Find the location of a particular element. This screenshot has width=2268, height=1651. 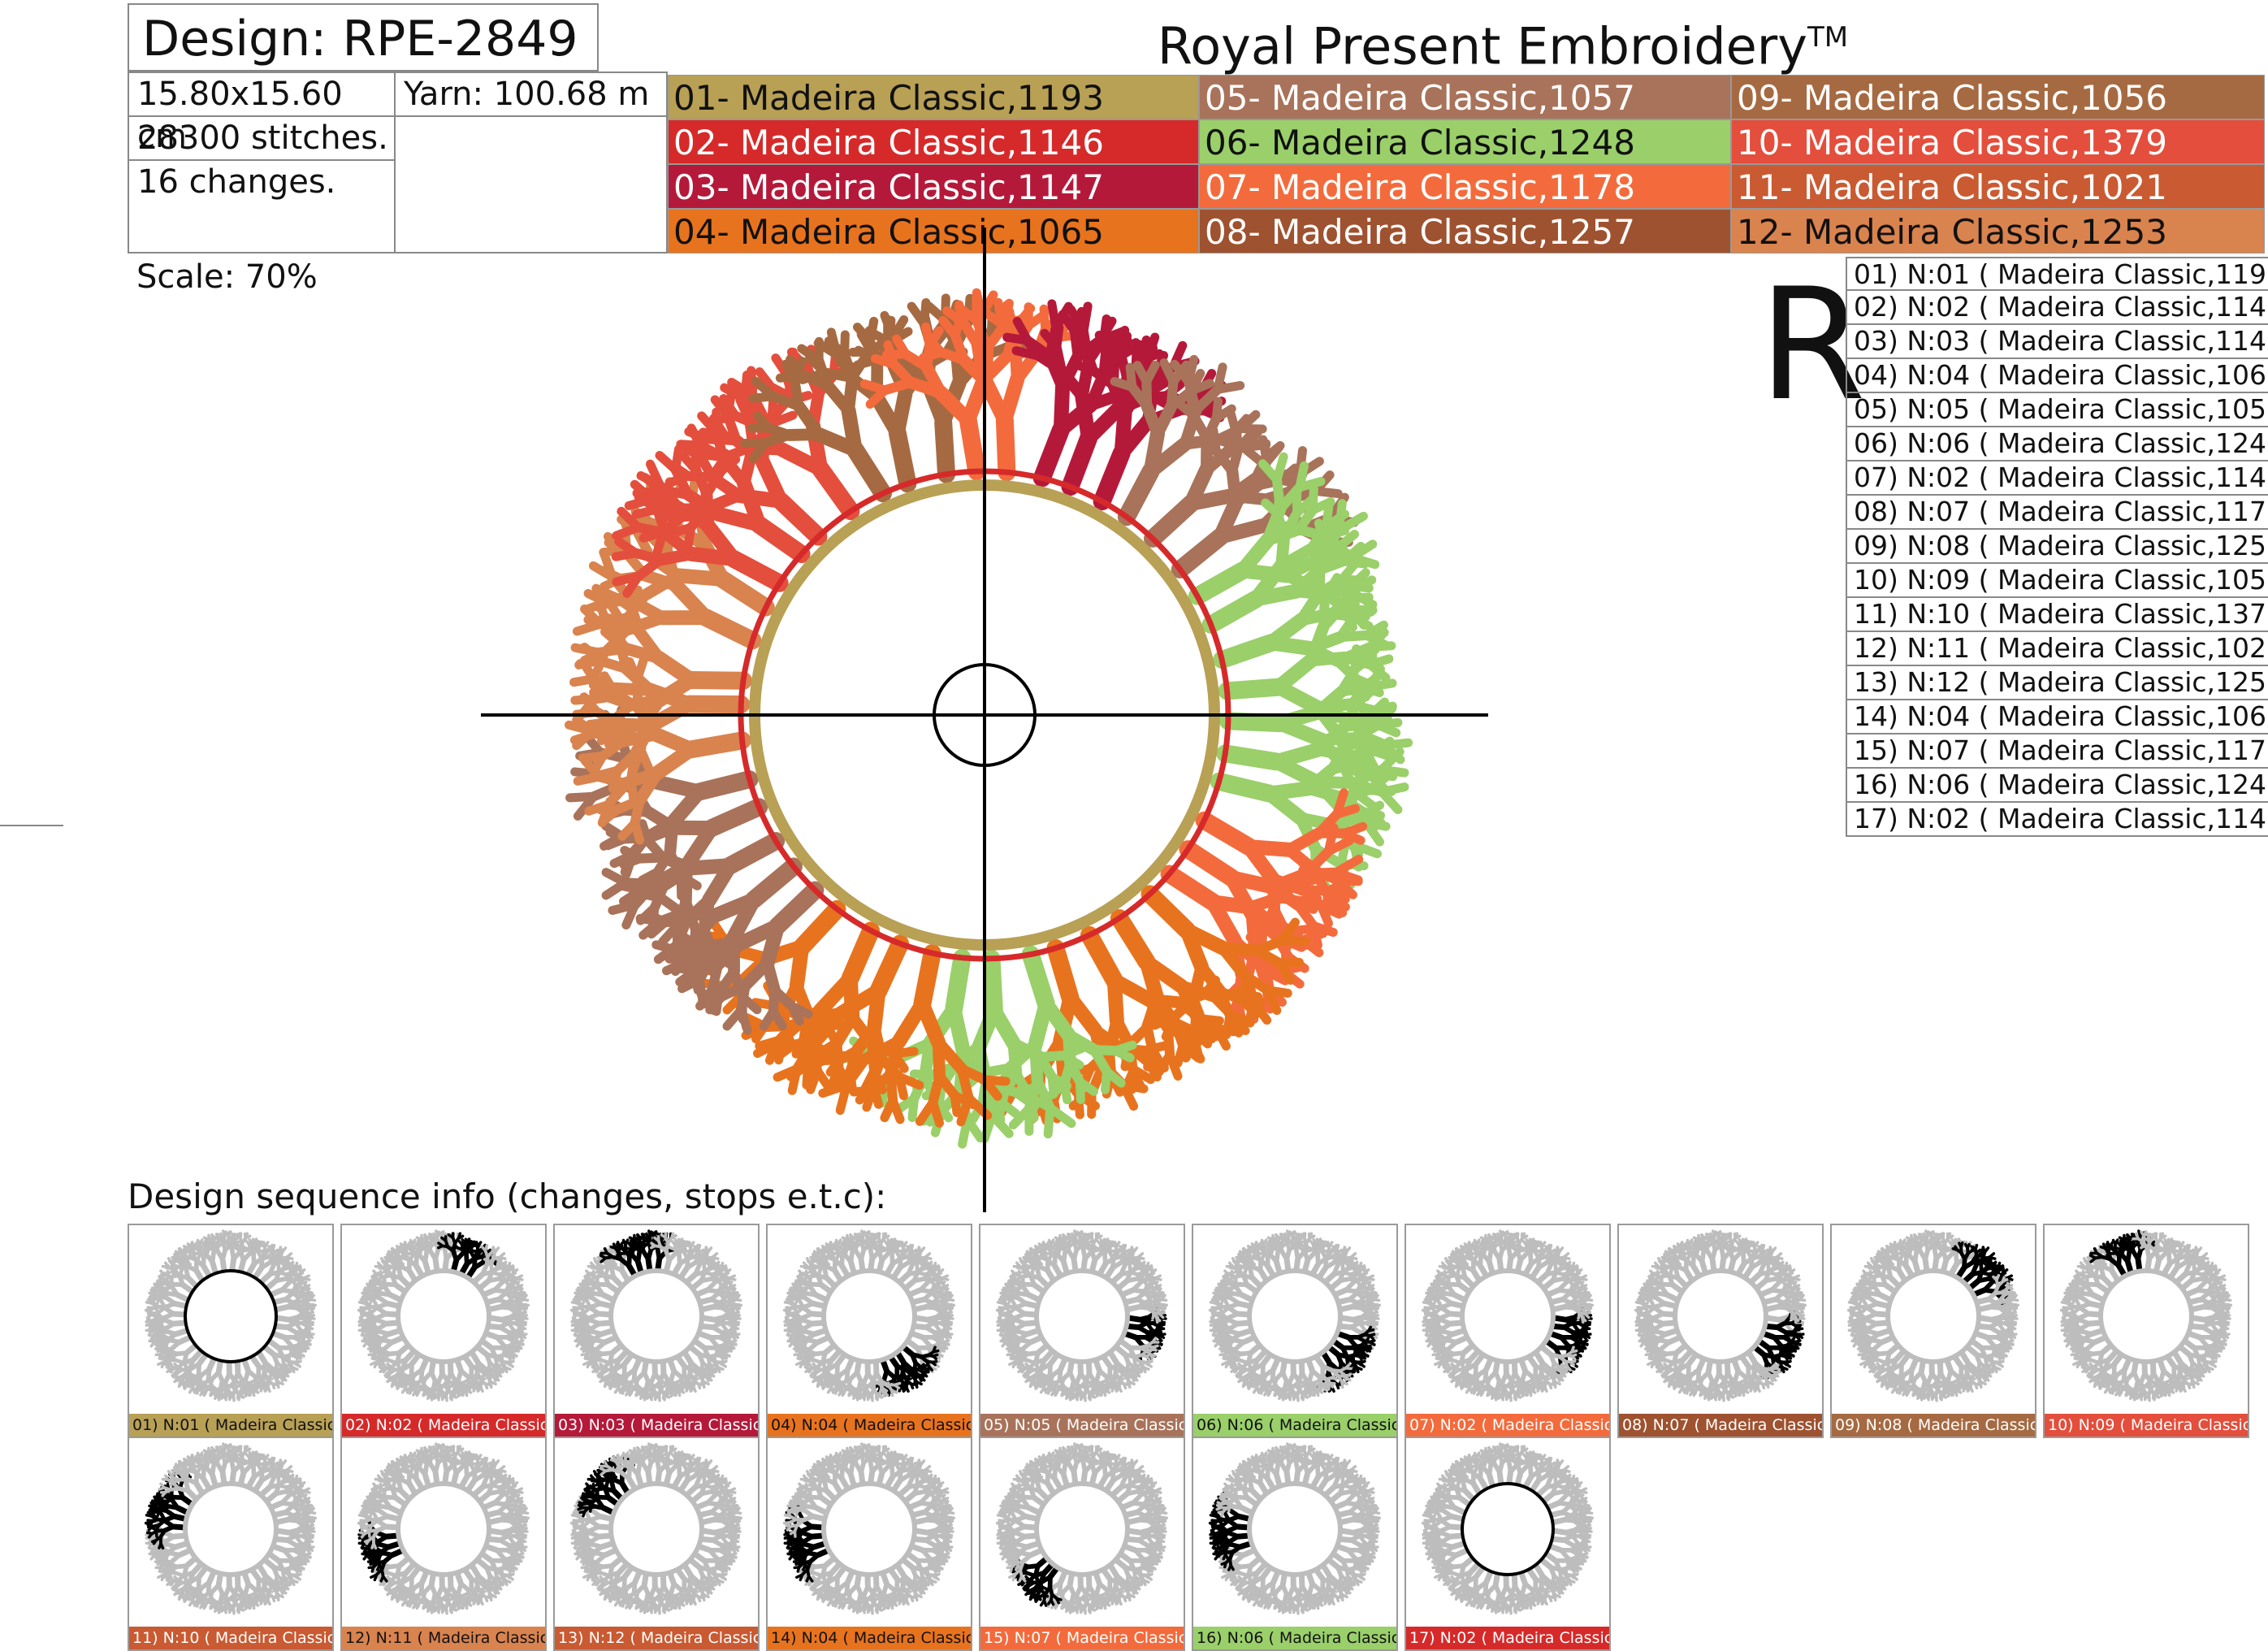

color-swatch-10: 10- Madeira Classic,1379 is located at coordinates (1998, 141).